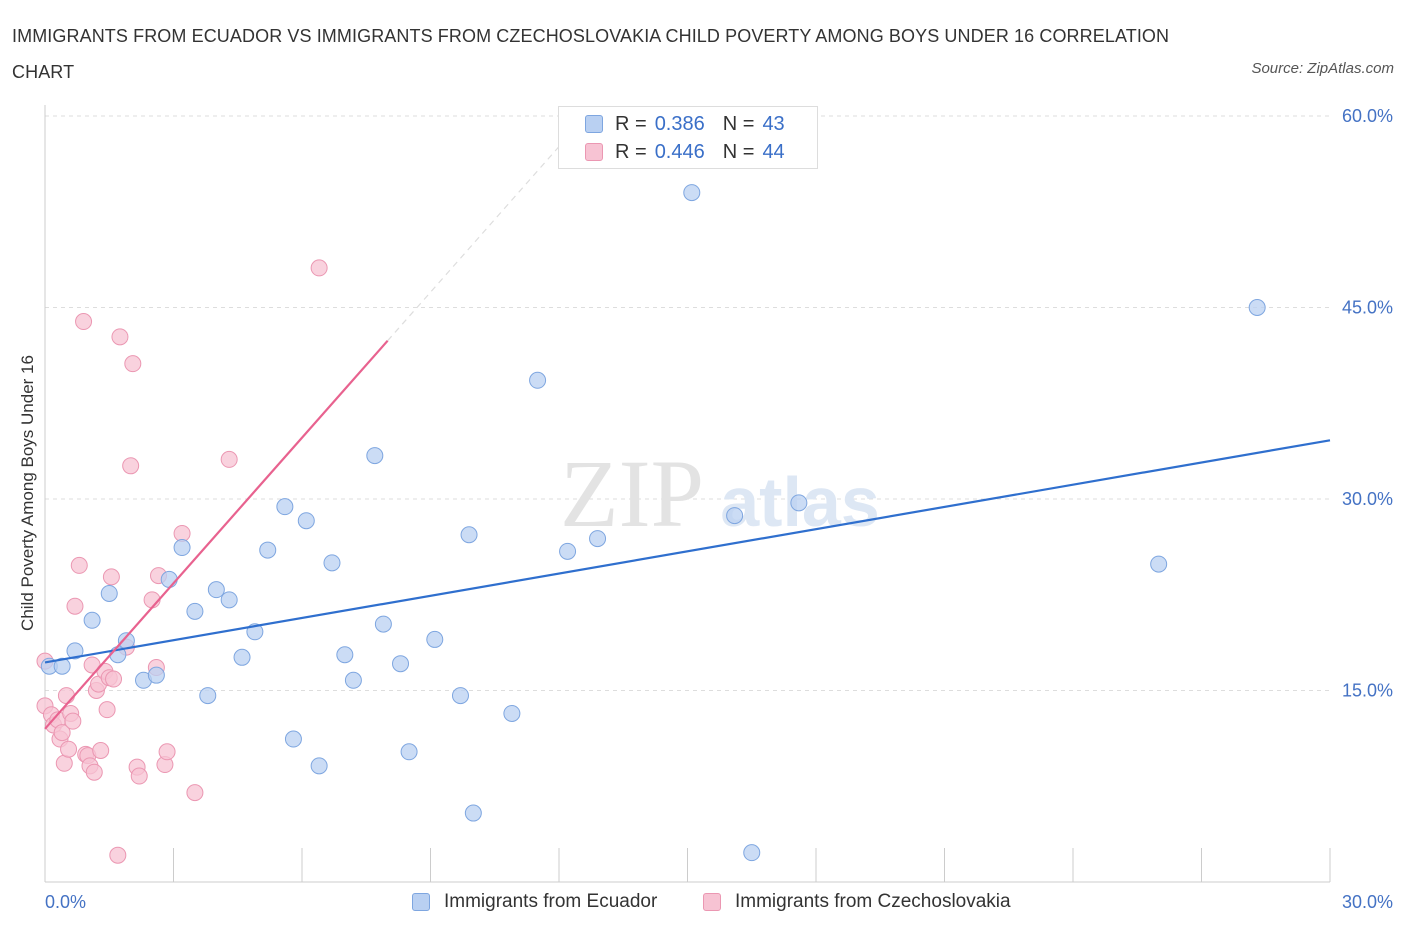  I want to click on source-label: Source: ZipAtlas.com, so click(1322, 68).